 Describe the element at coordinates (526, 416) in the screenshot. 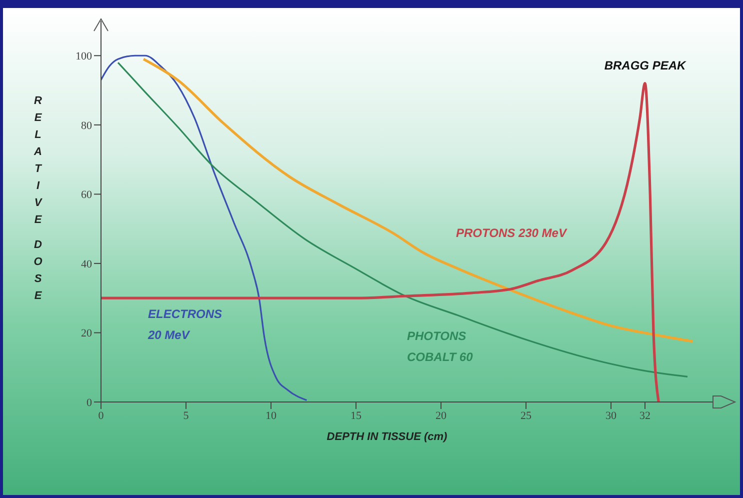

I see `x-tick-label: 25` at that location.